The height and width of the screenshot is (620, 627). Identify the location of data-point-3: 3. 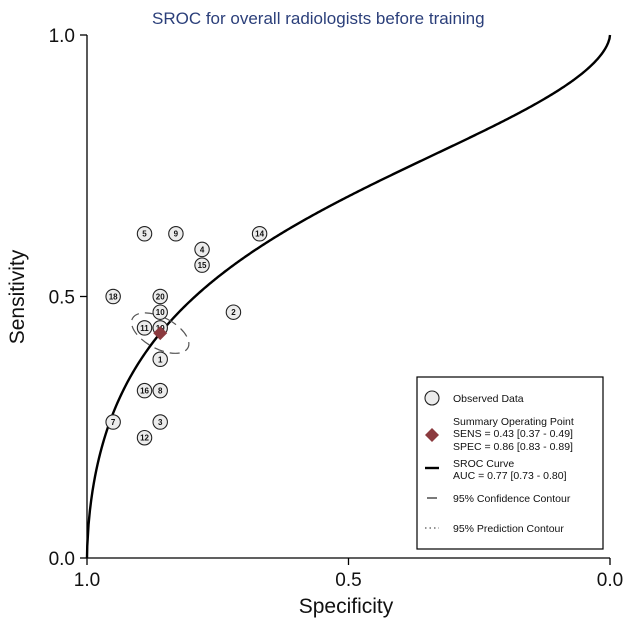
(160, 422).